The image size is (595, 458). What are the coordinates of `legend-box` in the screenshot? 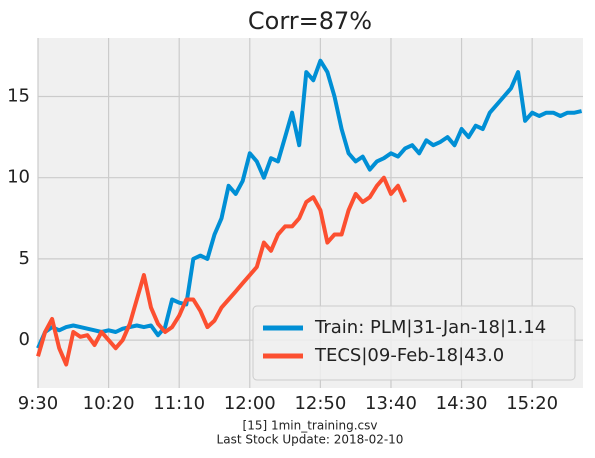 It's located at (414, 343).